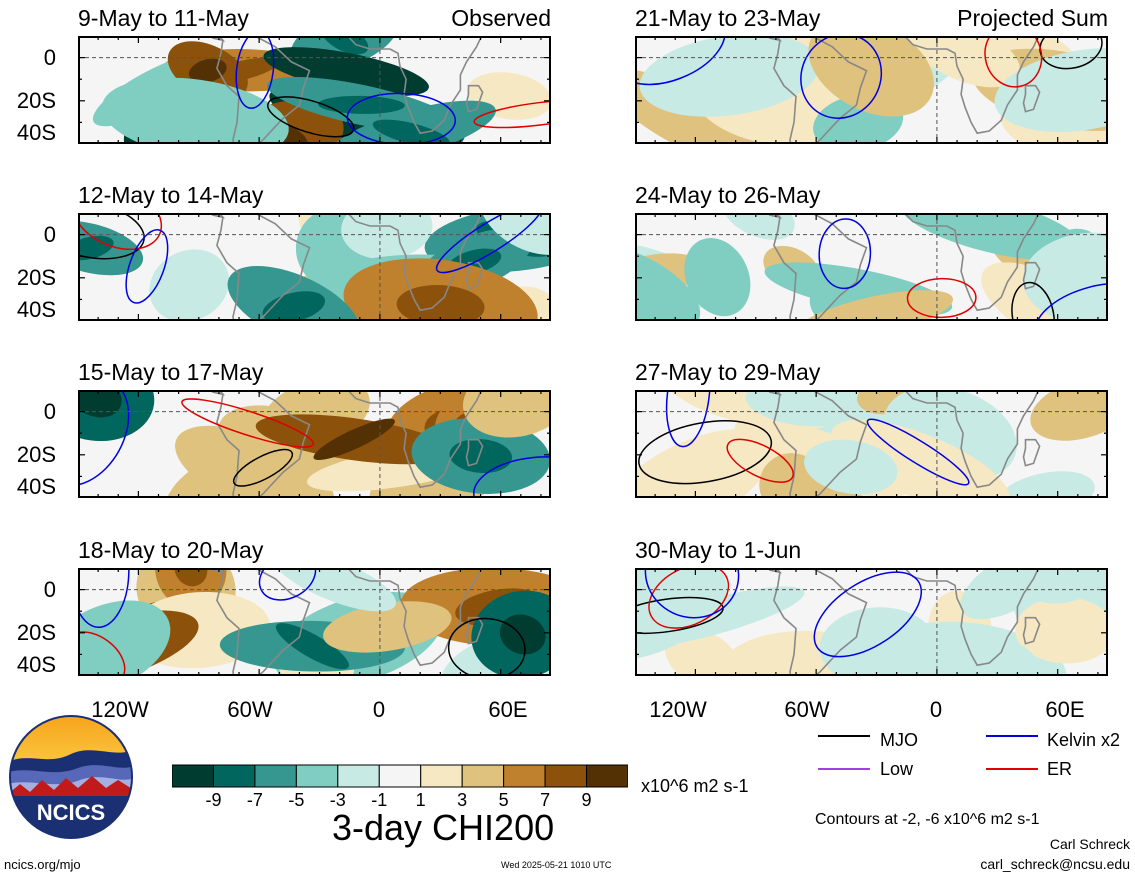 This screenshot has width=1135, height=879. What do you see at coordinates (296, 800) in the screenshot?
I see `colorbar-tick-label: -5` at bounding box center [296, 800].